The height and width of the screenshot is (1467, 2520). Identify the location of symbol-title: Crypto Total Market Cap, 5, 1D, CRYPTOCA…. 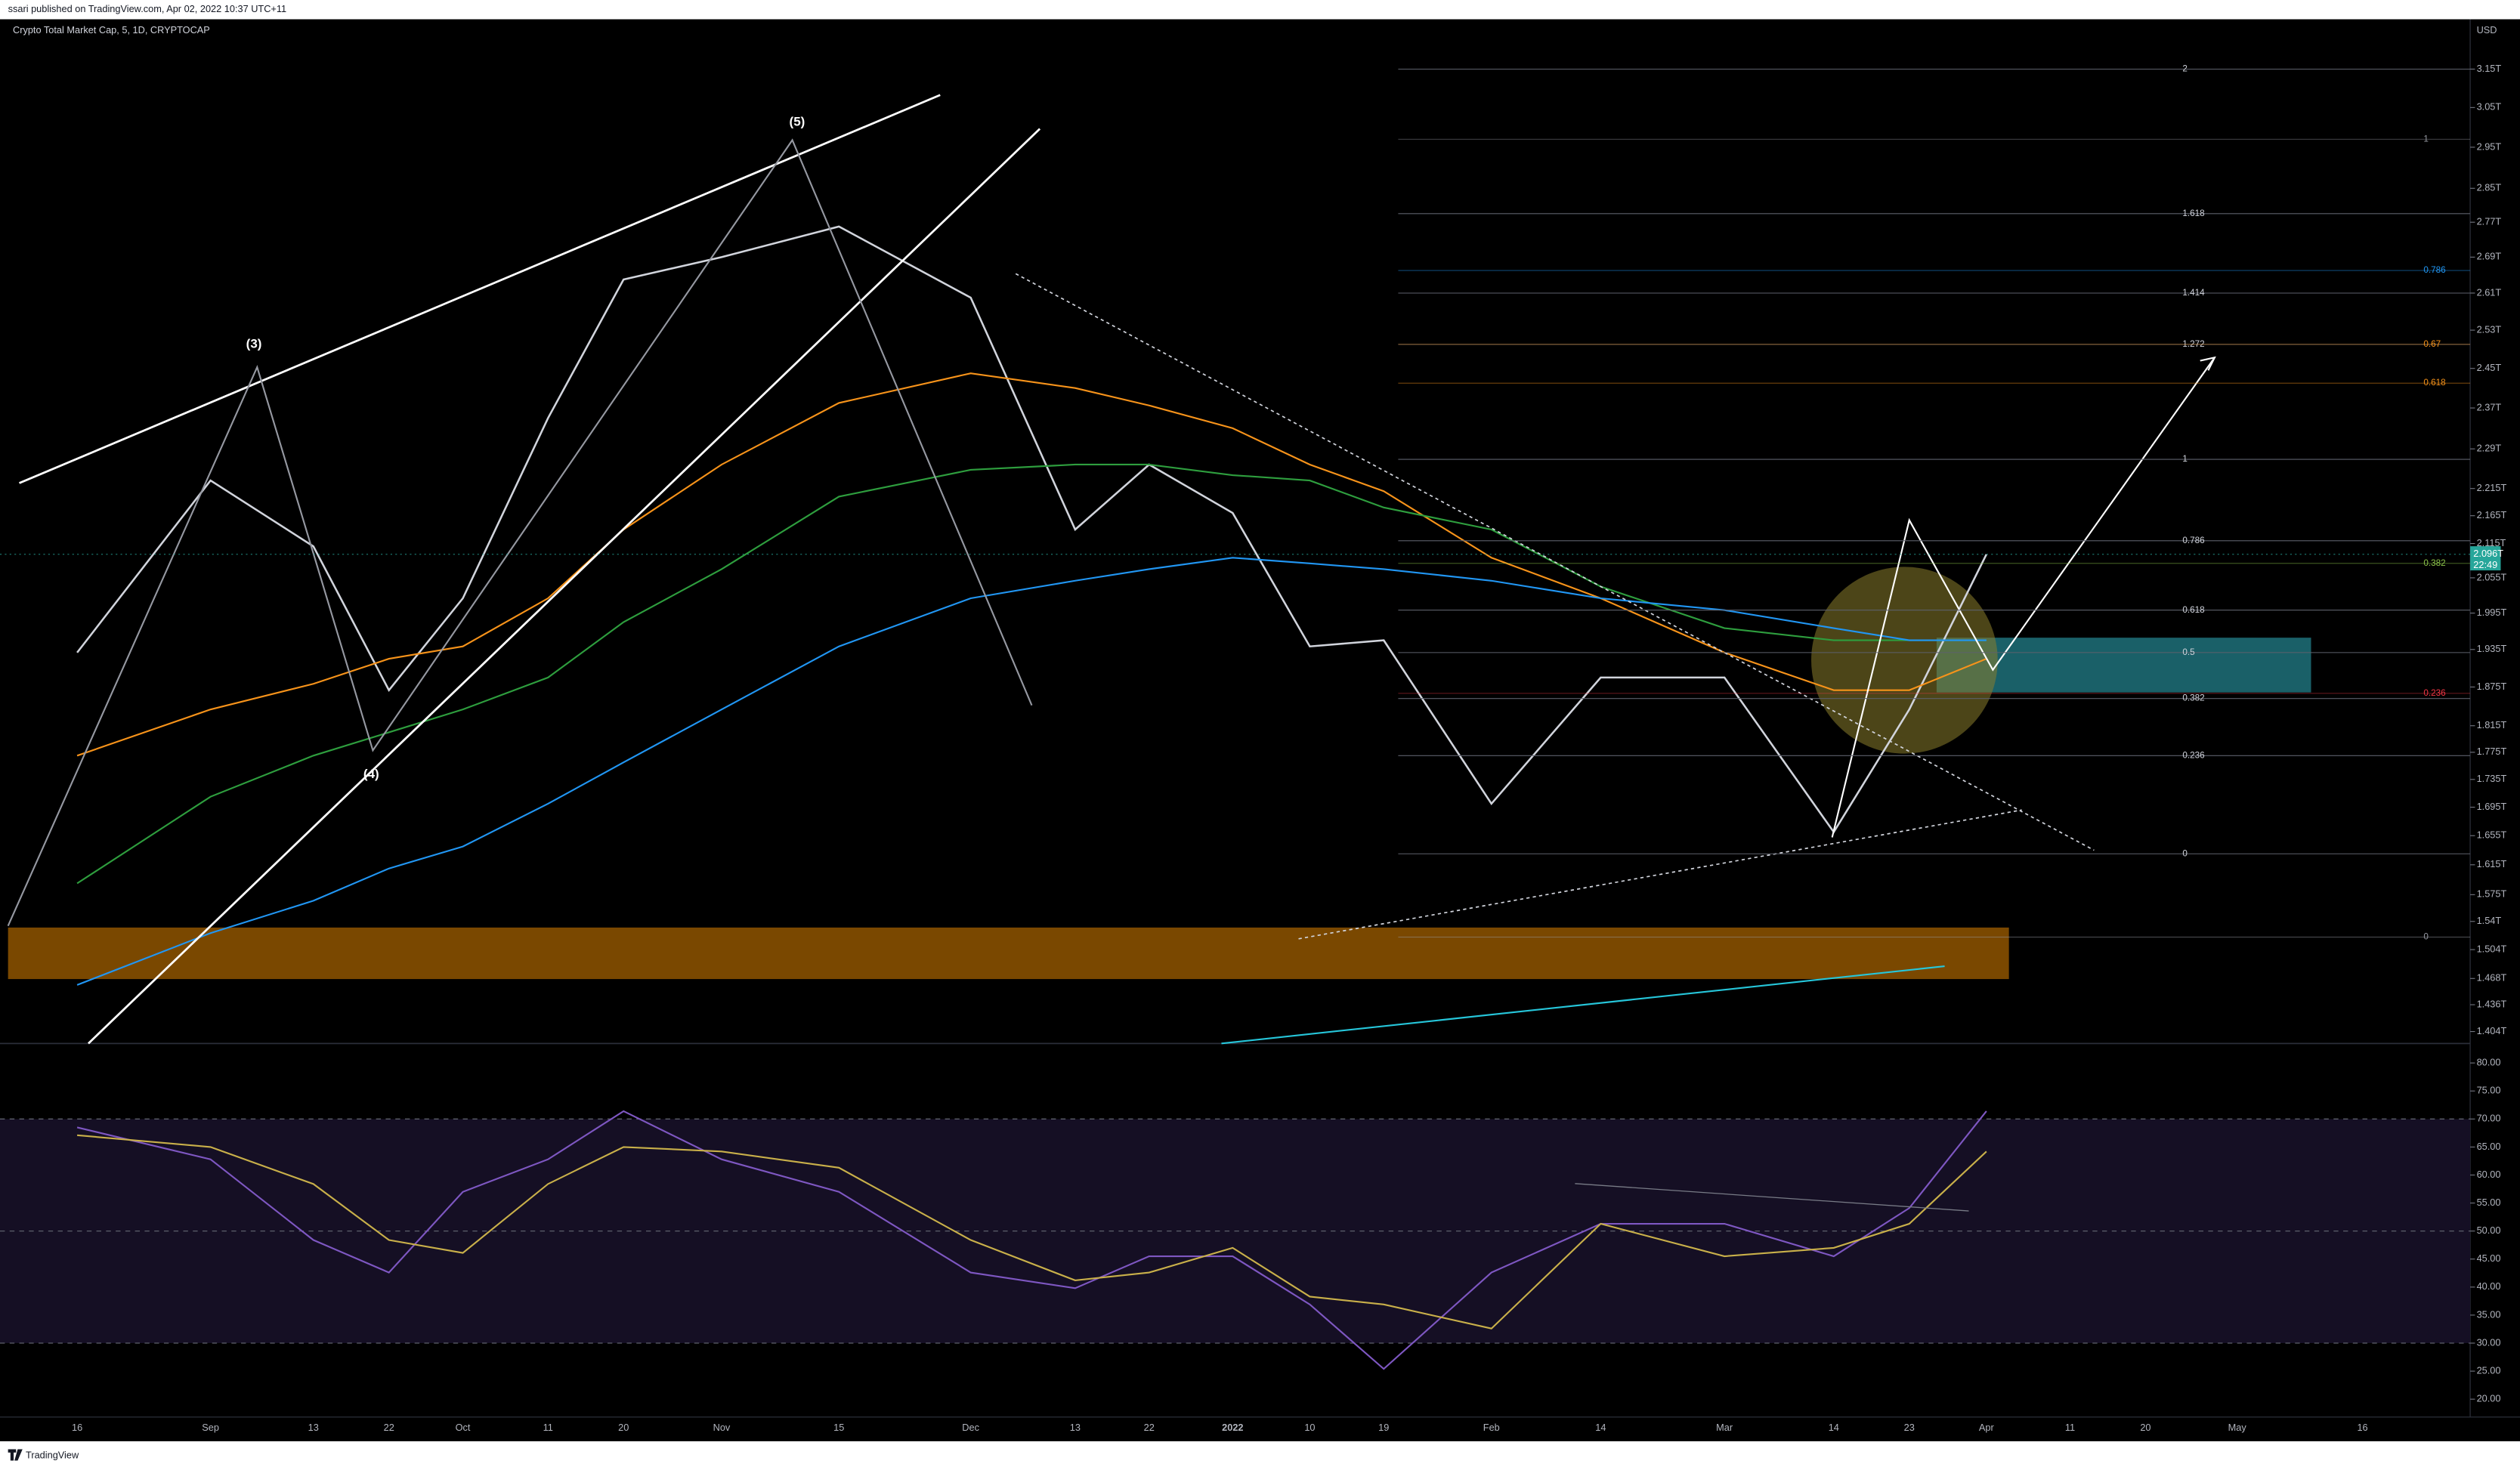
(111, 30).